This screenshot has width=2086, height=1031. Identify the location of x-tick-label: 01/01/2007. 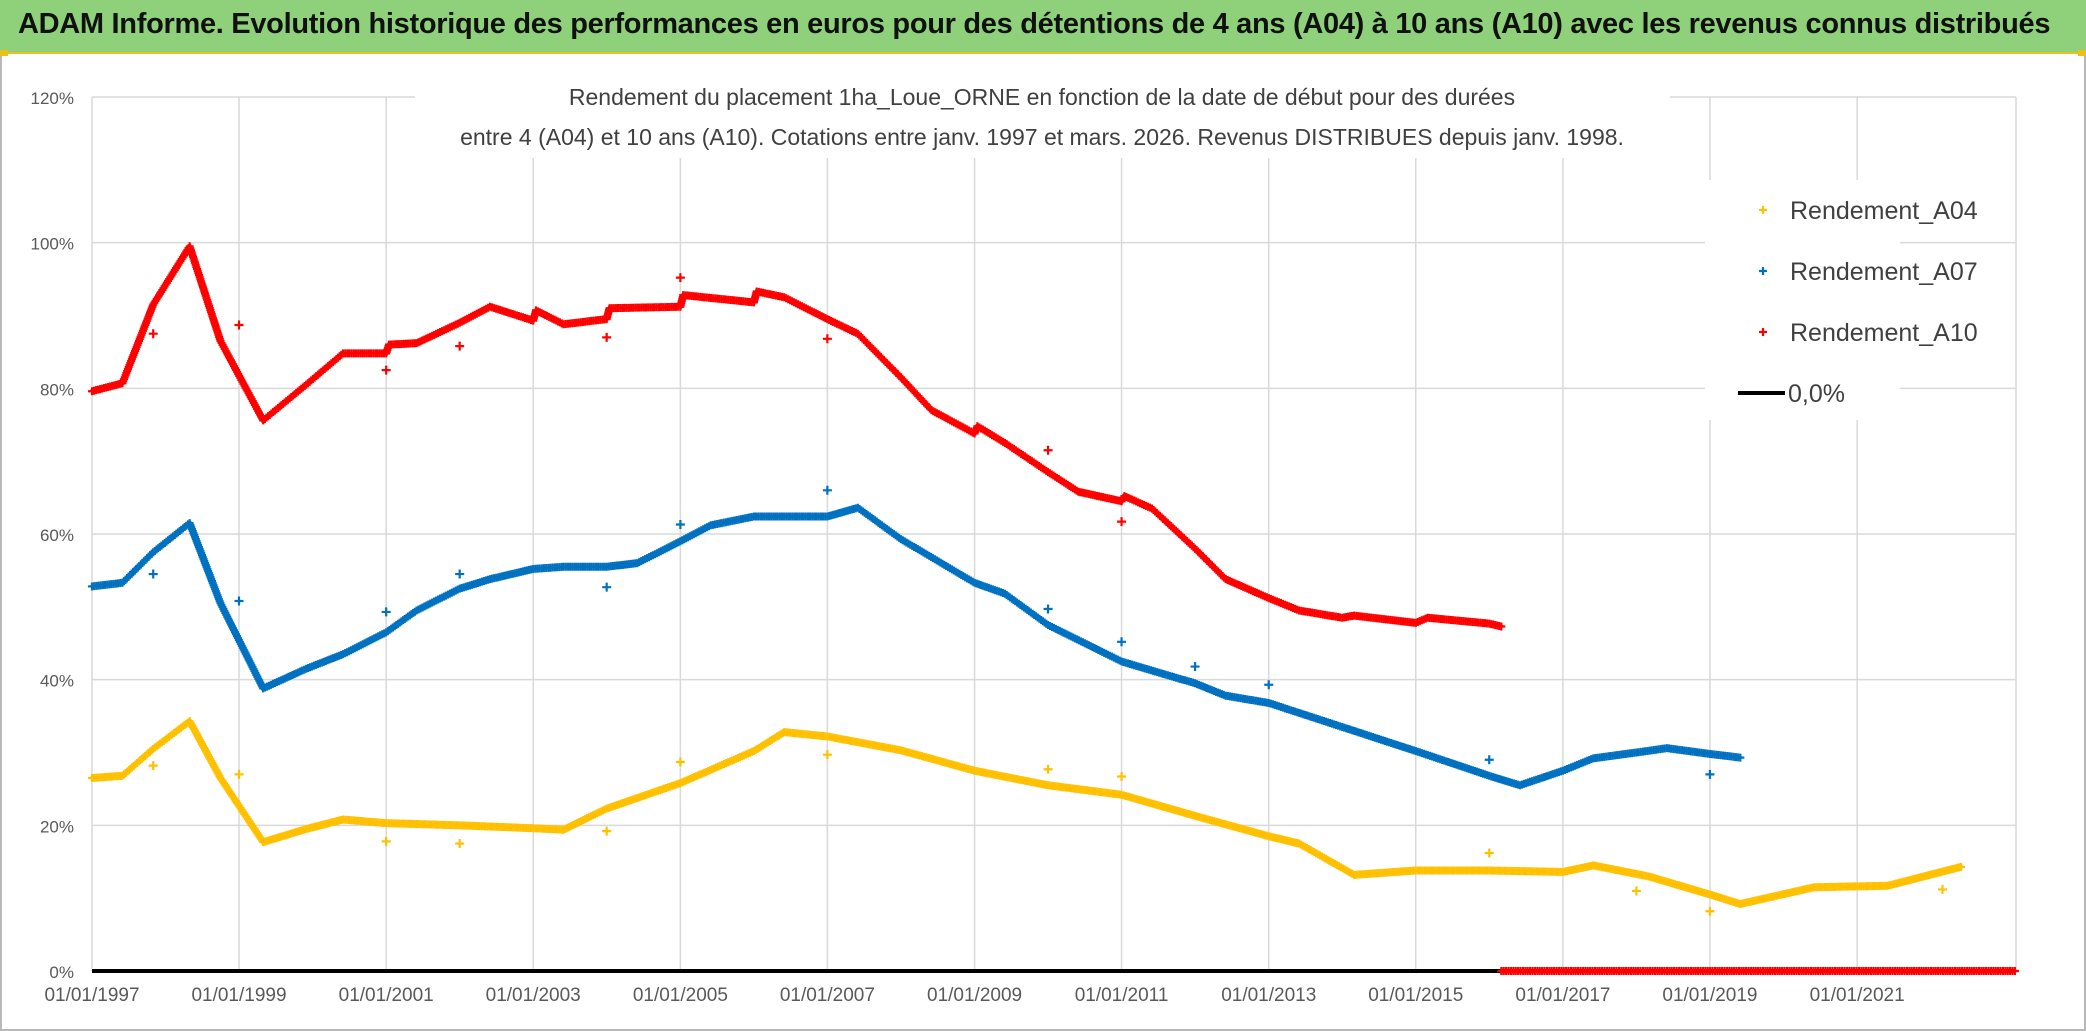
(827, 995).